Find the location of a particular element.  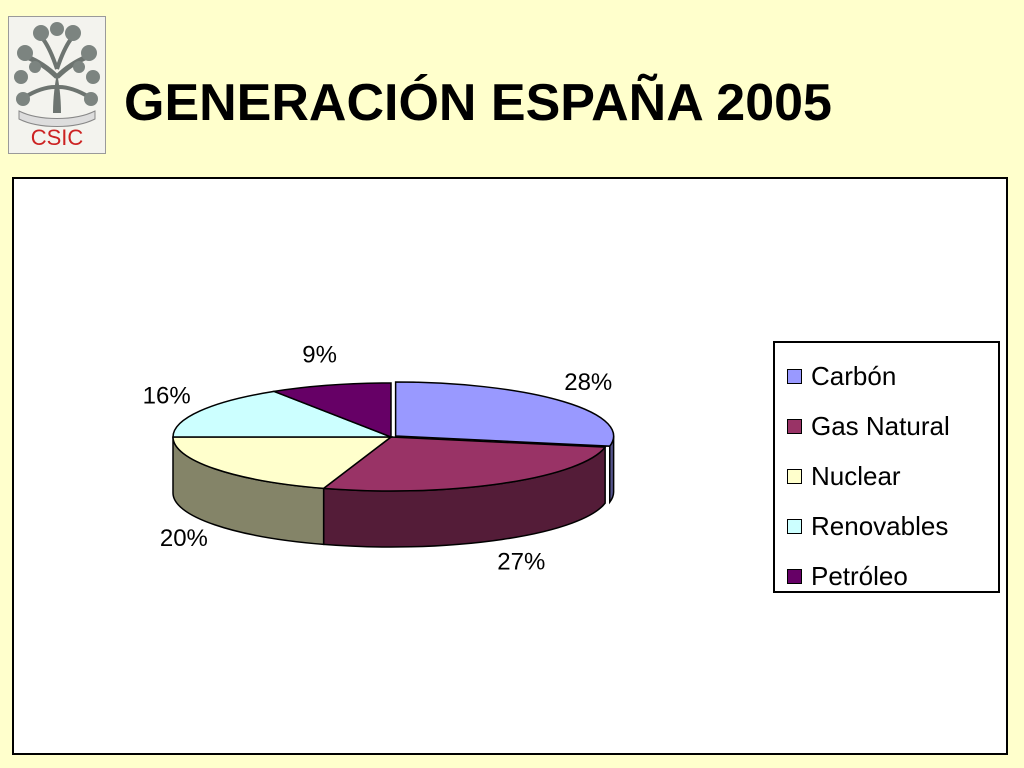

legend-swatch-petroleo is located at coordinates (794, 576).